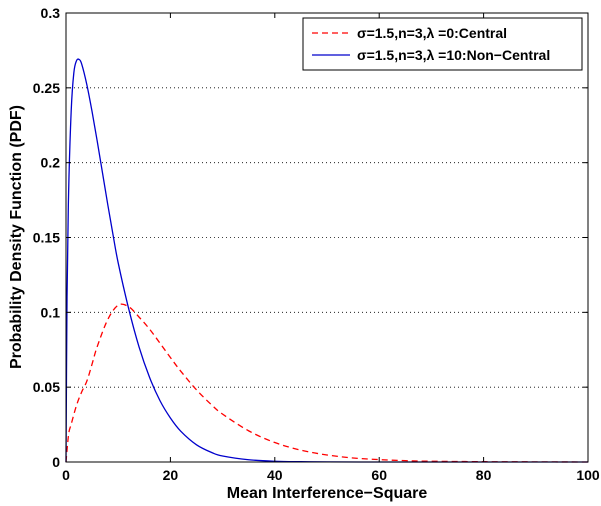 This screenshot has width=601, height=506. I want to click on y-tick-label: 0.05, so click(46, 387).